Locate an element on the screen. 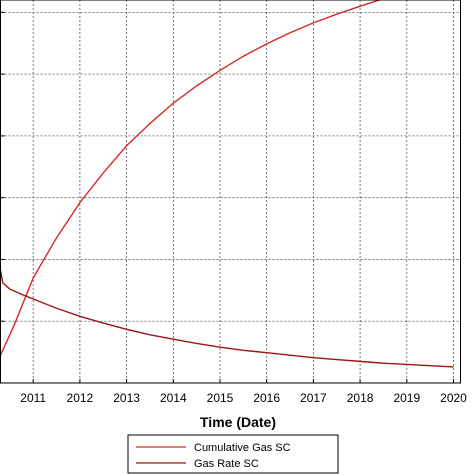 Image resolution: width=474 pixels, height=474 pixels. legend: Cumulative Gas SC Gas Rate SC is located at coordinates (233, 454).